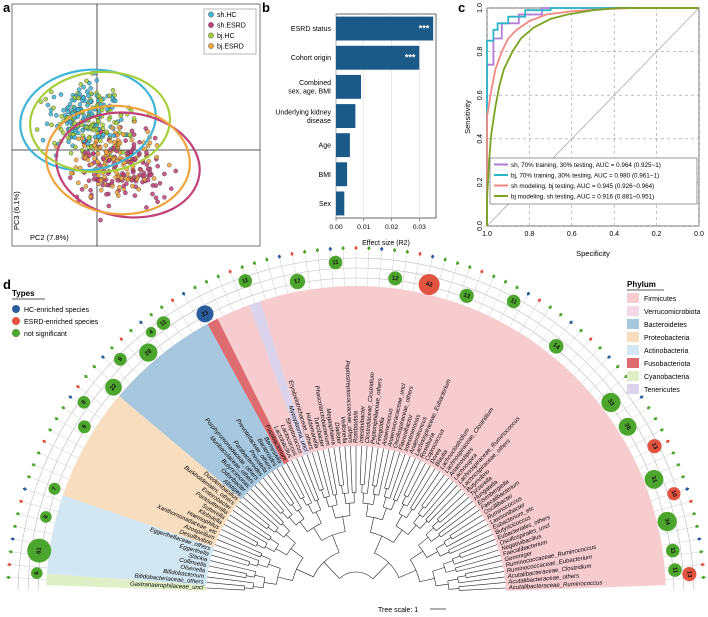 Image resolution: width=708 pixels, height=617 pixels. I want to click on roc-xtick-label: 0.4, so click(614, 234).